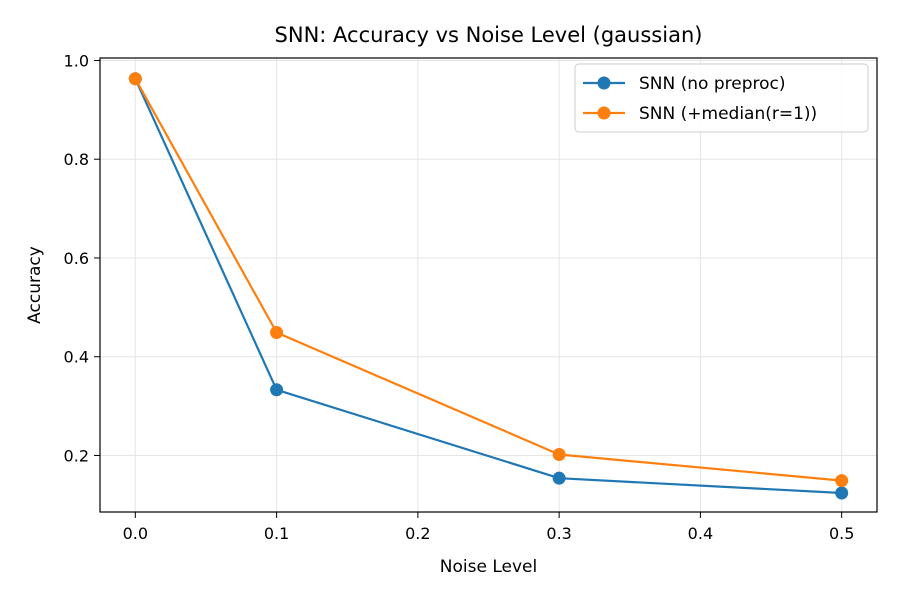 The image size is (900, 600). I want to click on x-tick-label: 0.1, so click(276, 533).